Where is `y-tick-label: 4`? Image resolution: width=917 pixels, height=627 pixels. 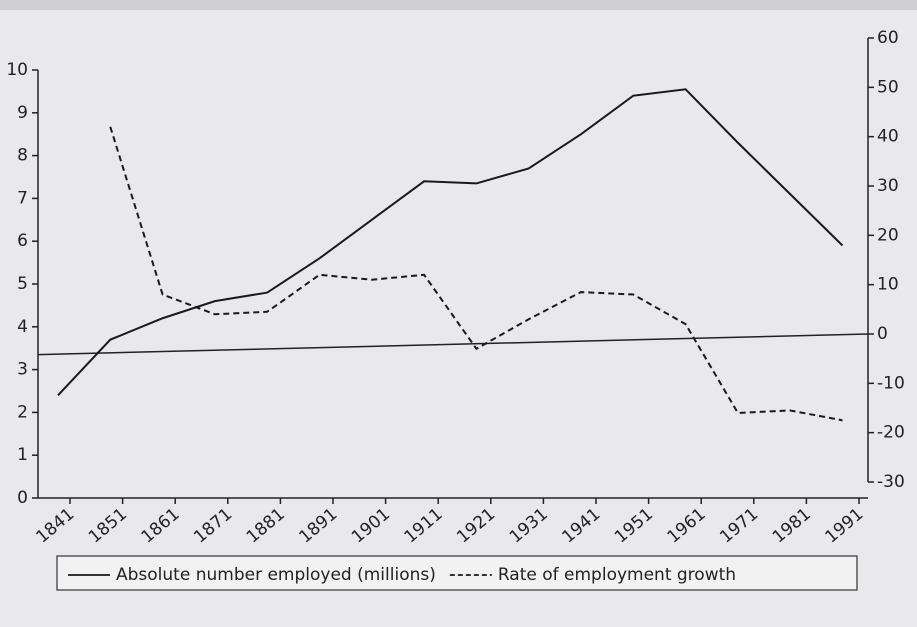 y-tick-label: 4 is located at coordinates (22, 327).